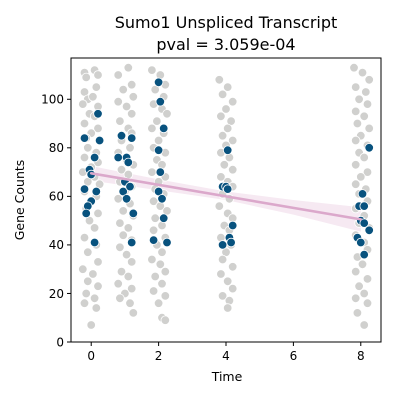 This screenshot has height=400, width=400. What do you see at coordinates (60, 342) in the screenshot?
I see `y-tick-label: 0` at bounding box center [60, 342].